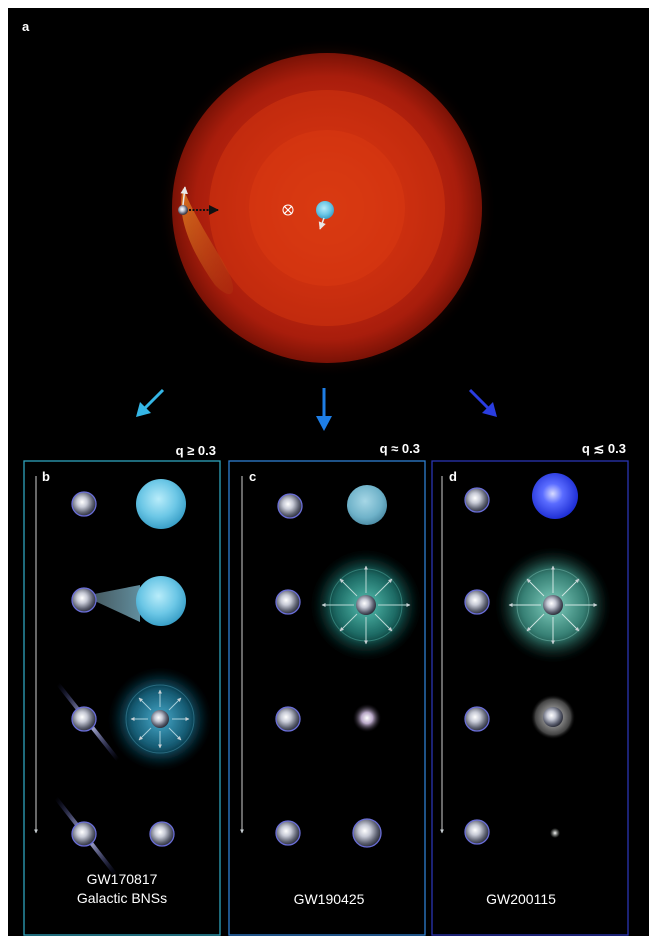  Describe the element at coordinates (207, 241) in the screenshot. I see `spiral-in-tail` at that location.